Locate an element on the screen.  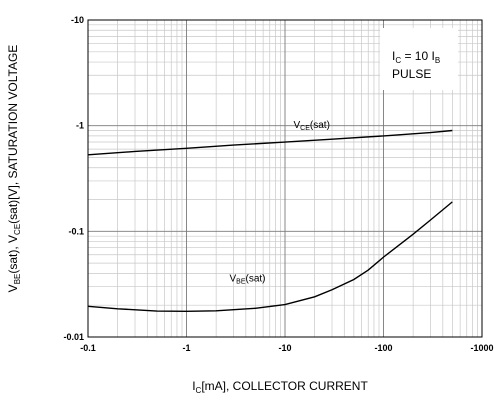
series-label-vce-sat: VCE(sat) is located at coordinates (312, 126).